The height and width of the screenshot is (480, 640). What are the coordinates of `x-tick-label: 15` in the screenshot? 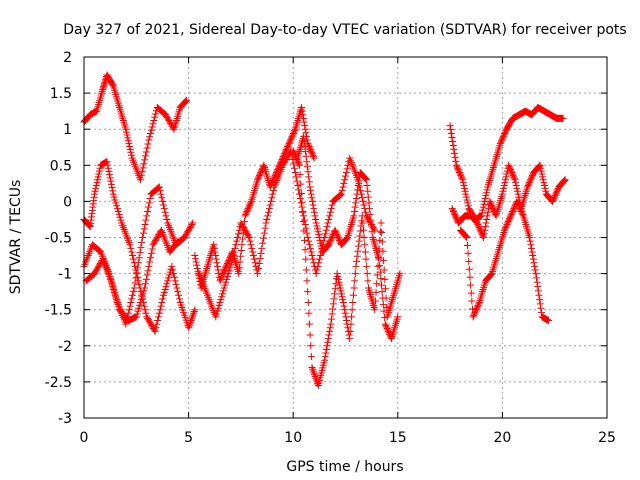 It's located at (398, 438).